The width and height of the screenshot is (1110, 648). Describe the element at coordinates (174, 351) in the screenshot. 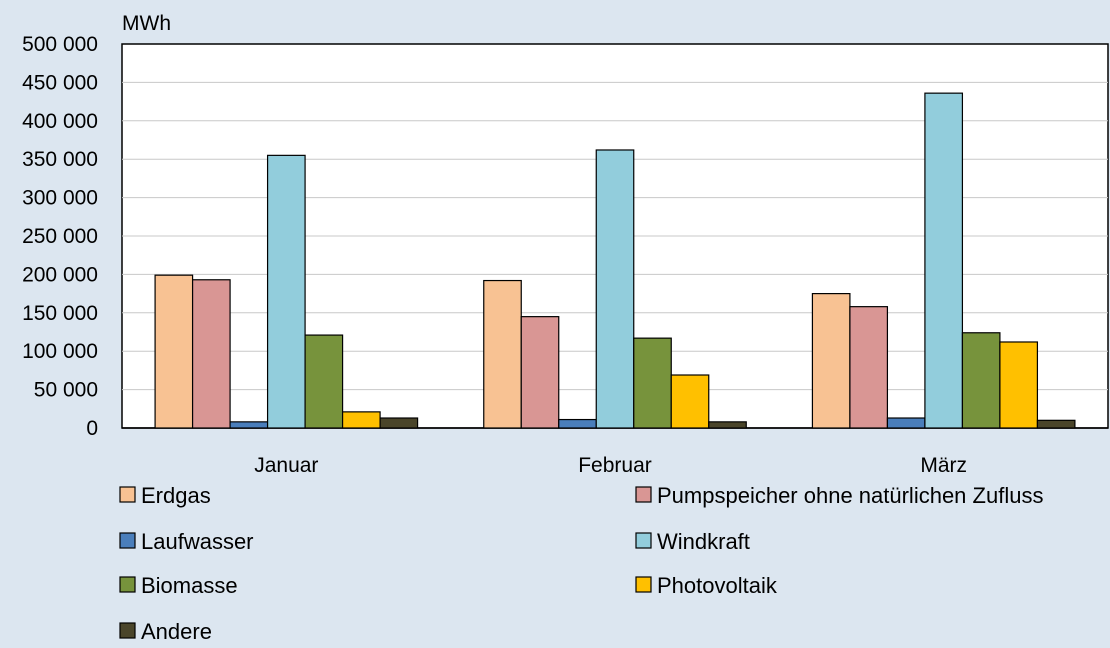

I see `bar-erdgas-januar` at that location.